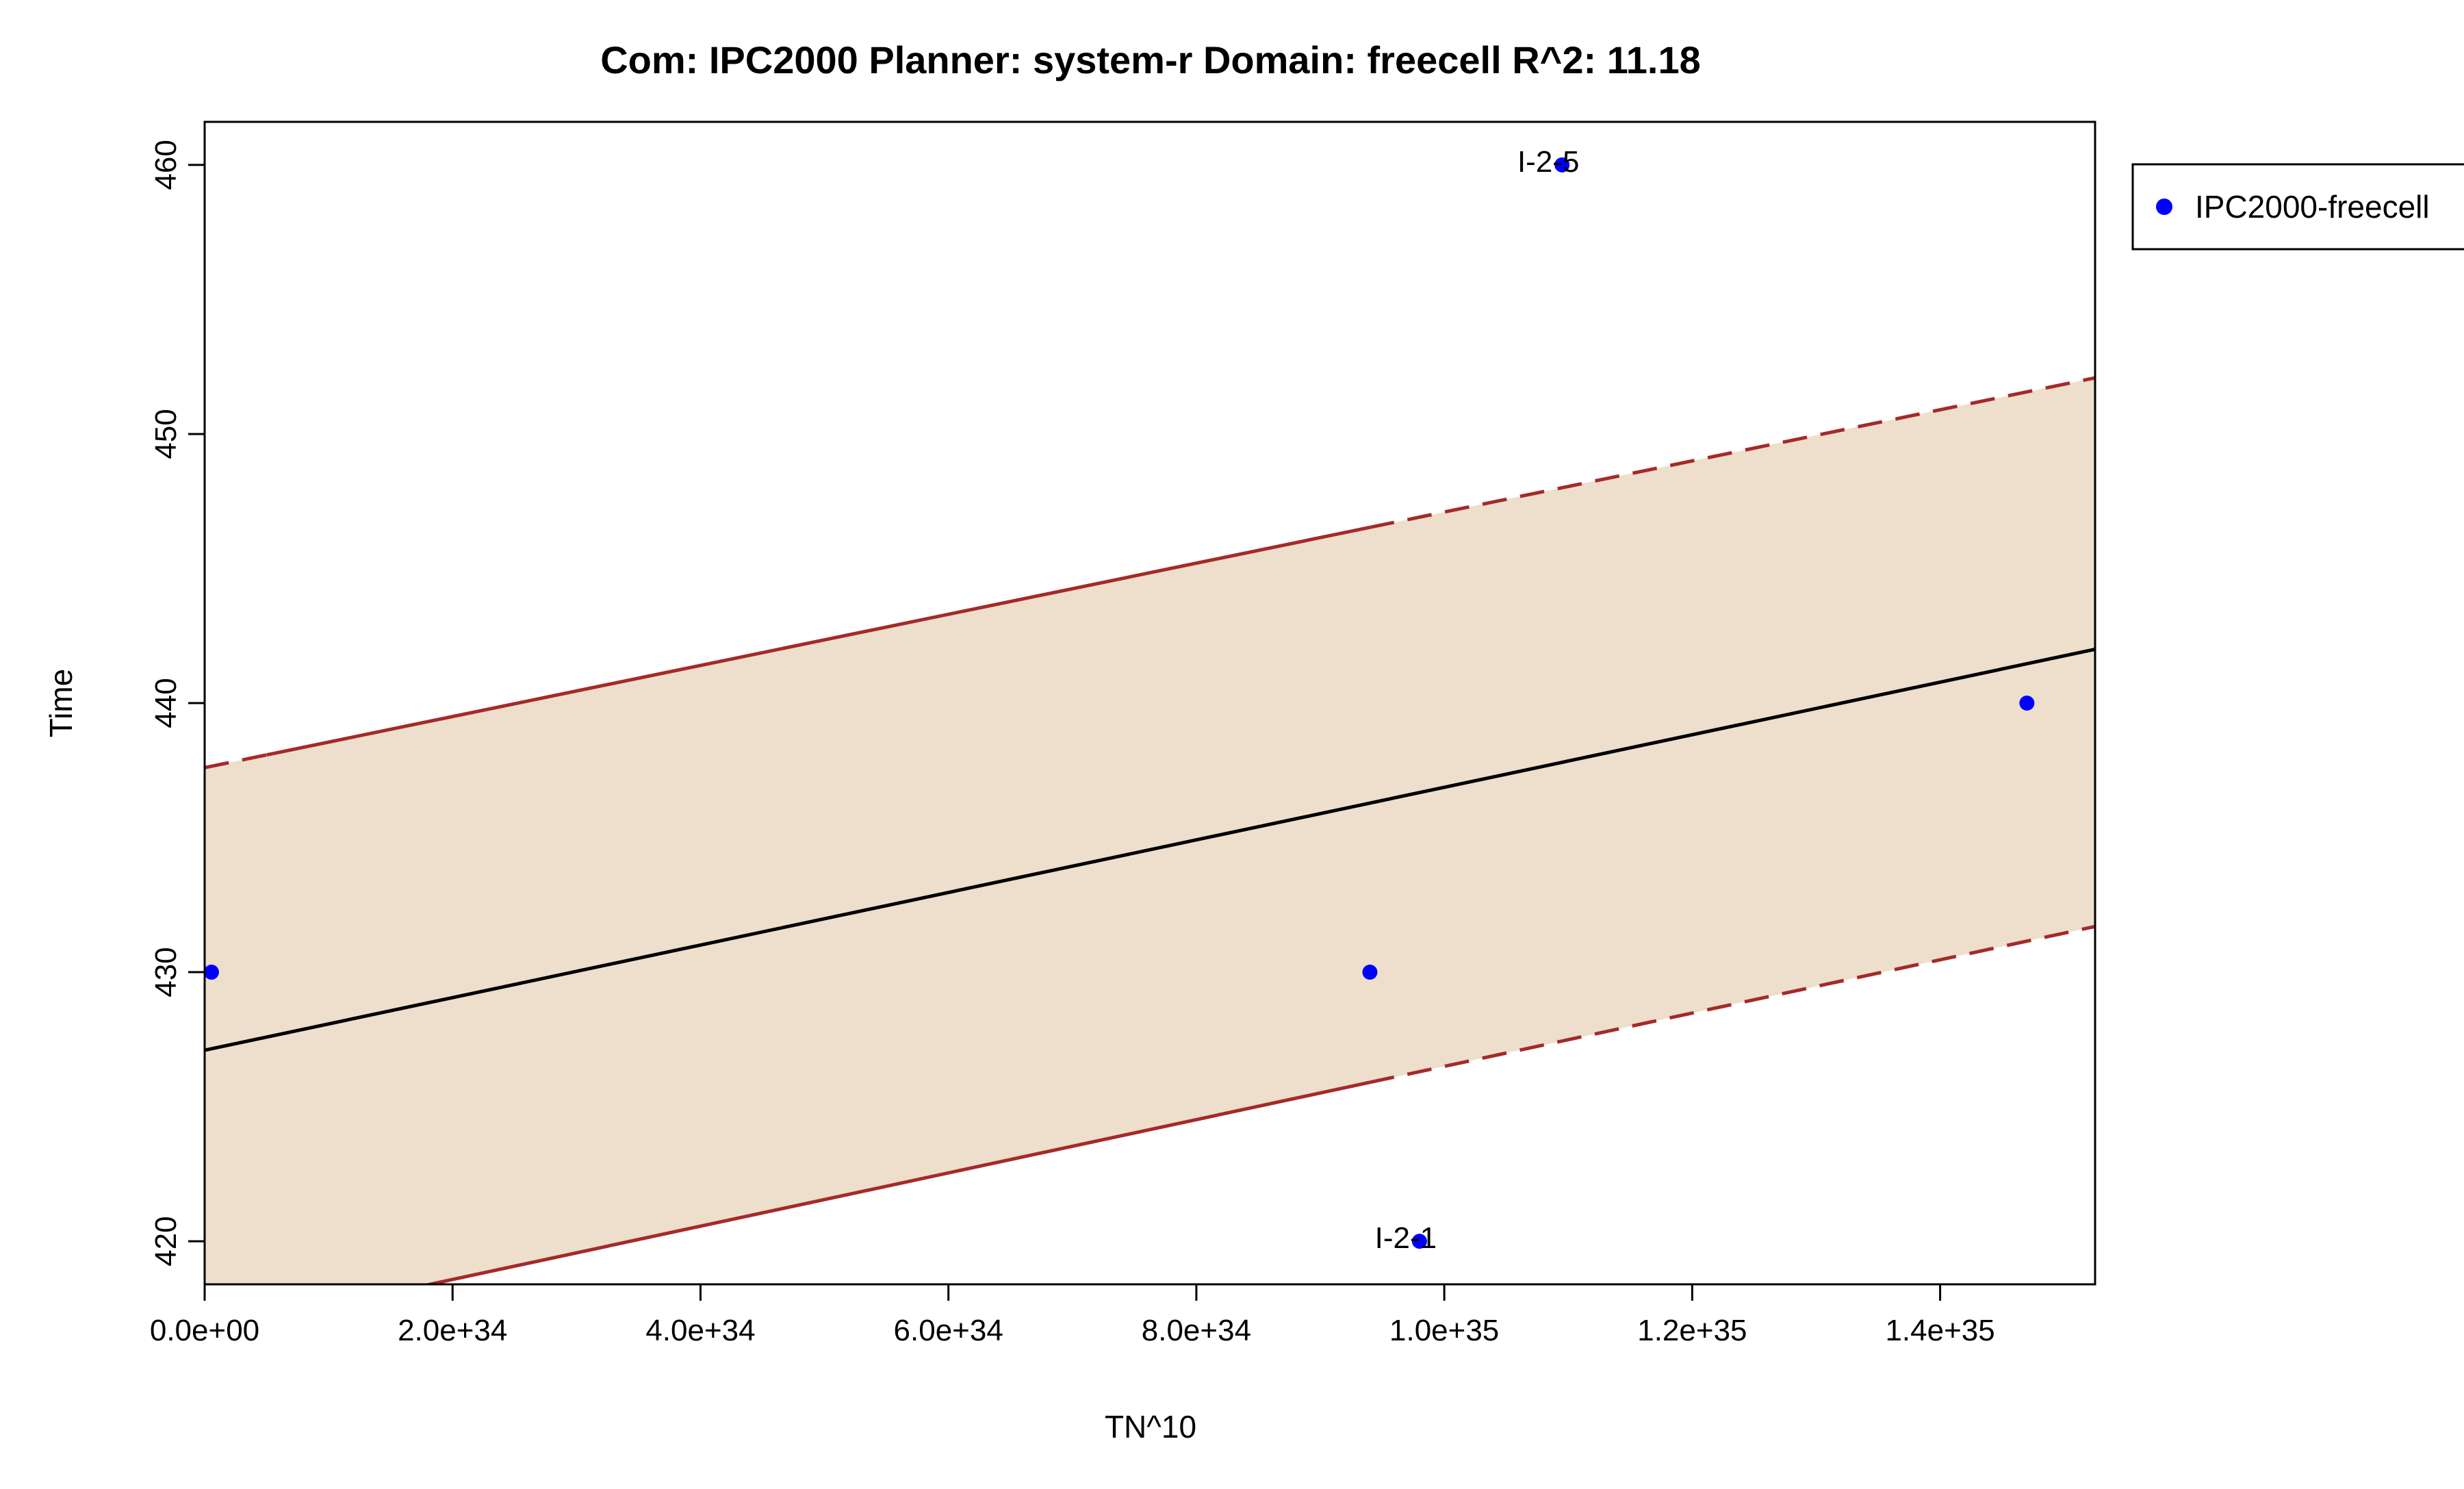  What do you see at coordinates (1150, 1427) in the screenshot?
I see `x-axis-label: TN^10` at bounding box center [1150, 1427].